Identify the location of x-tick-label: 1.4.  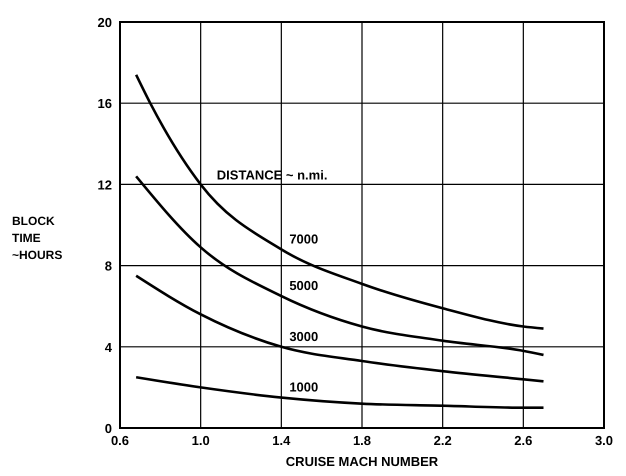
(282, 440).